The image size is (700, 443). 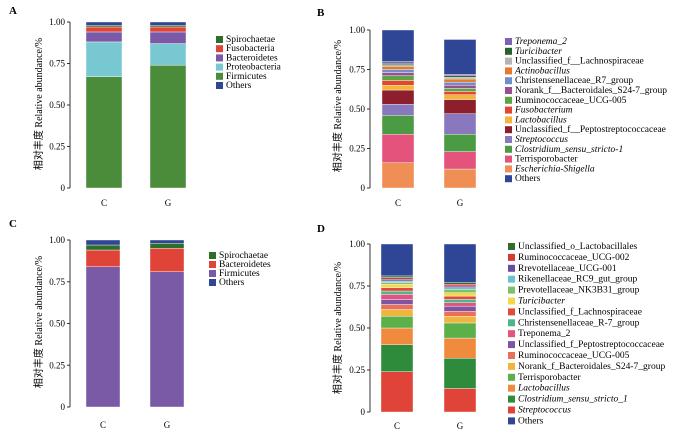 I want to click on bar-segment-G-spirochaetae, so click(x=168, y=26).